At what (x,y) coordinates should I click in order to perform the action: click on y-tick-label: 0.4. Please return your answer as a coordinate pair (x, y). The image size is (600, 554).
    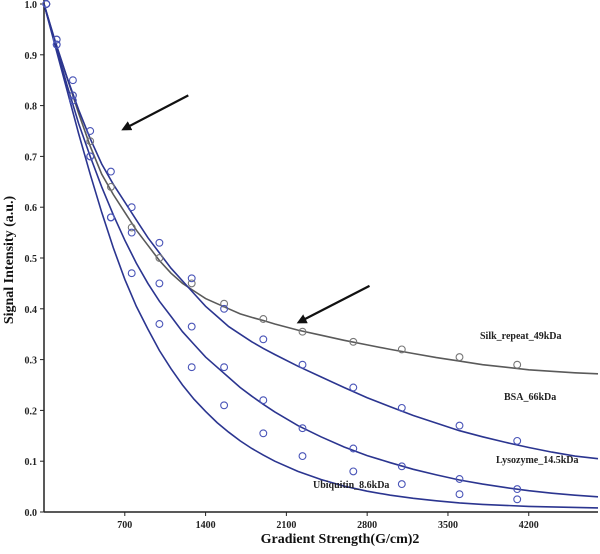
    Looking at the image, I should click on (31, 310).